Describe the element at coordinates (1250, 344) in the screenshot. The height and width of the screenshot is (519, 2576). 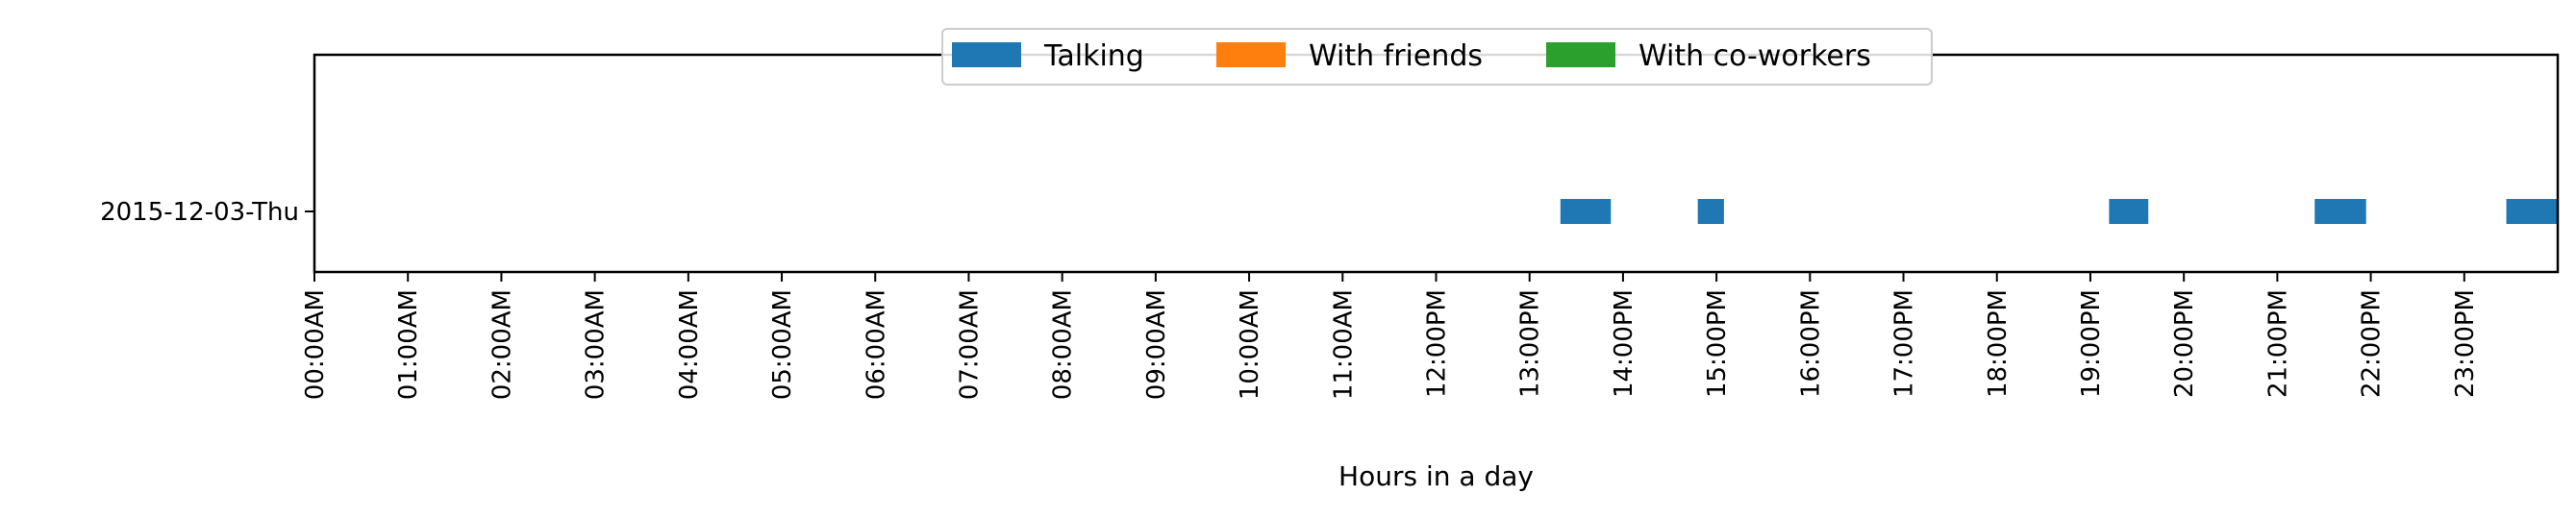
I see `x-tick-label: 10:00AM` at that location.